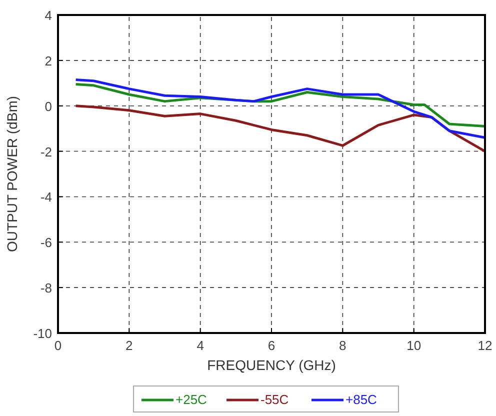 The width and height of the screenshot is (496, 416). I want to click on legend-label: +25C, so click(191, 399).